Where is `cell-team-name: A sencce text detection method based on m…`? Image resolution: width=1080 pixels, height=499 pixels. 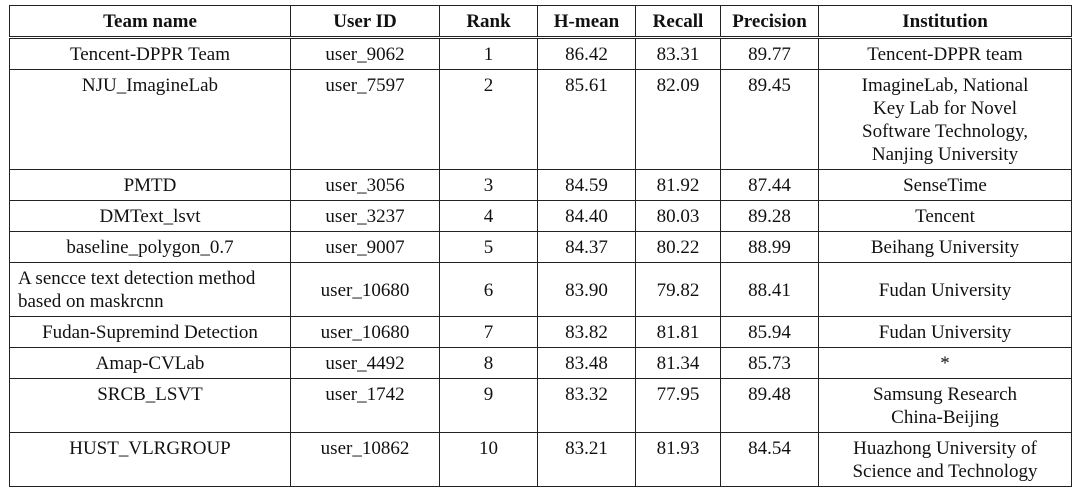
cell-team-name: A sencce text detection method based on m… is located at coordinates (150, 289).